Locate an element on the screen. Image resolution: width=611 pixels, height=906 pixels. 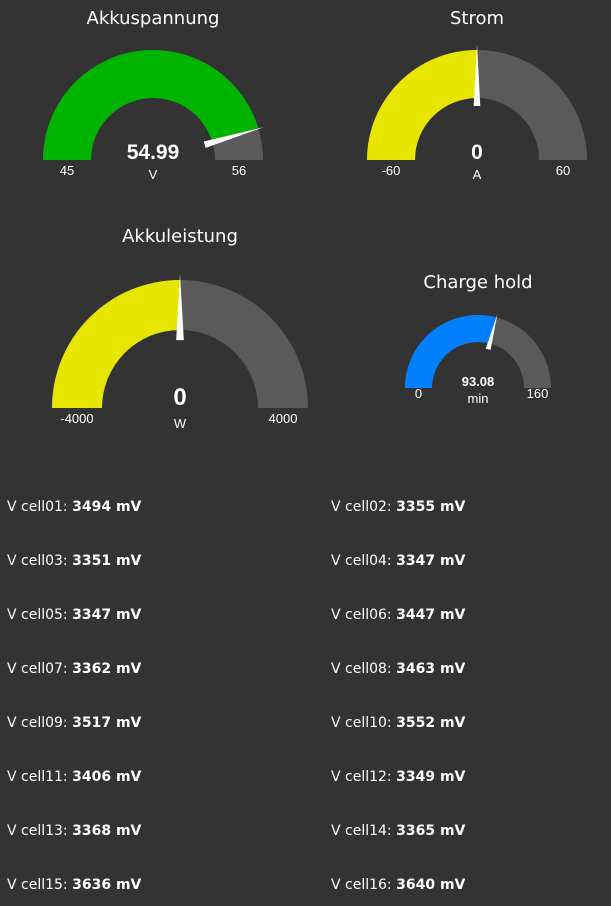
gauge-voltage-fill is located at coordinates (151, 105).